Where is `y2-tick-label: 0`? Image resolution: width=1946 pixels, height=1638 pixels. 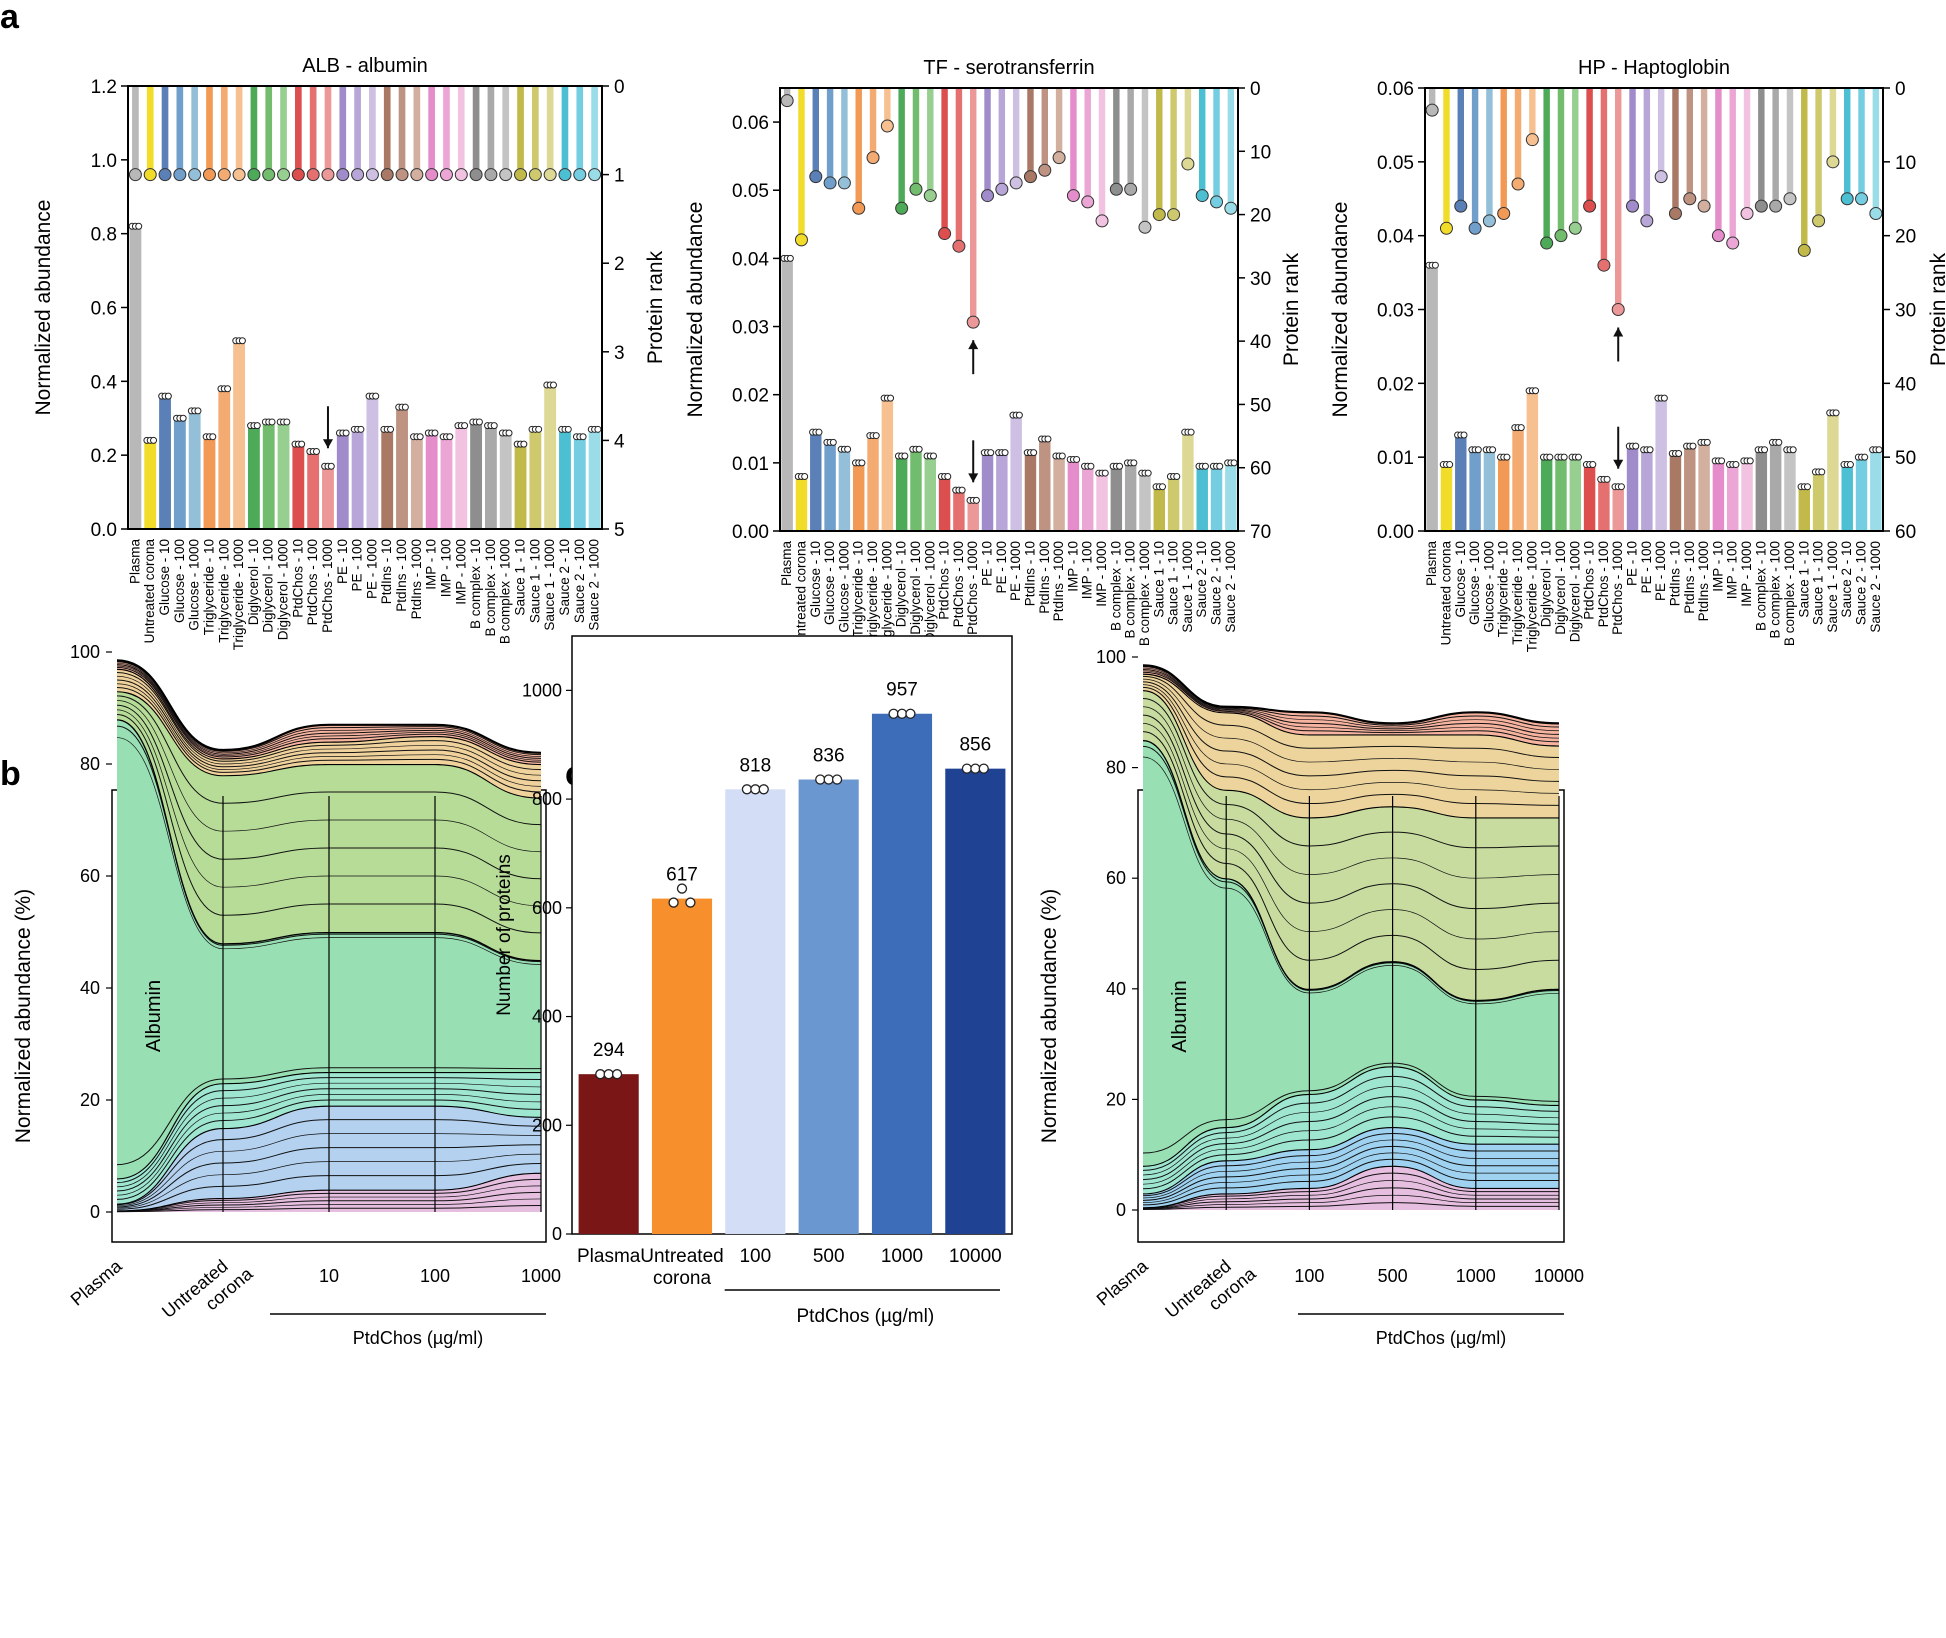
y2-tick-label: 0 is located at coordinates (1255, 89).